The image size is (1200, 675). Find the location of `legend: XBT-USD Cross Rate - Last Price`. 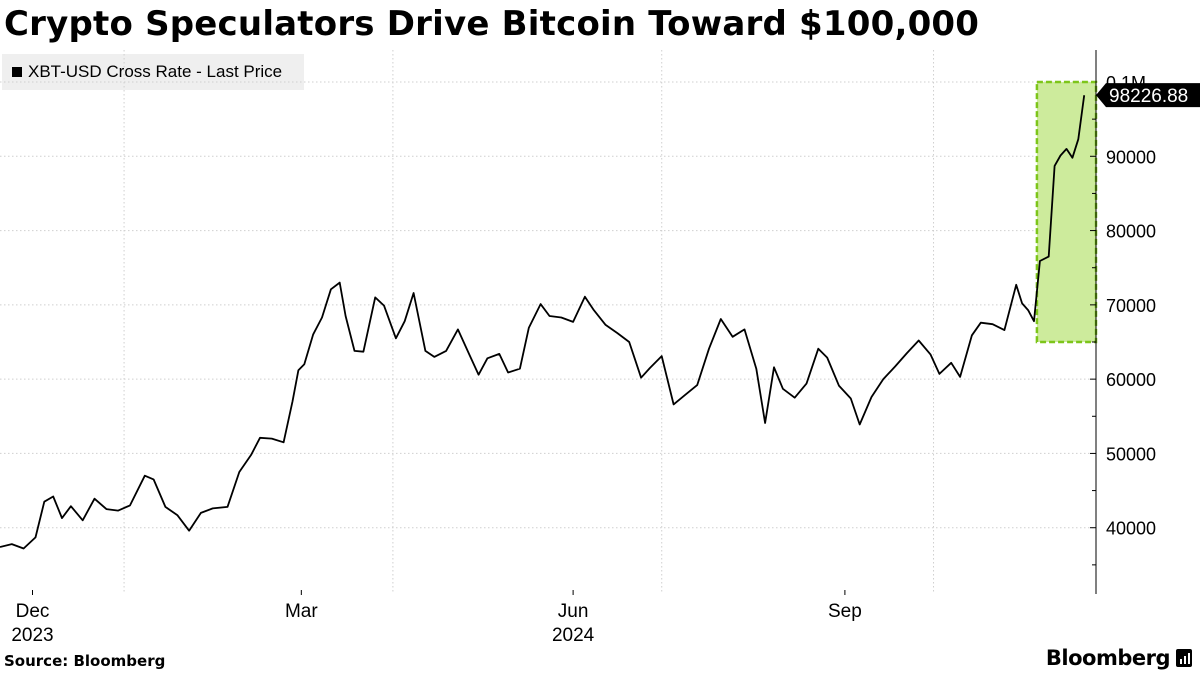

legend: XBT-USD Cross Rate - Last Price is located at coordinates (153, 72).